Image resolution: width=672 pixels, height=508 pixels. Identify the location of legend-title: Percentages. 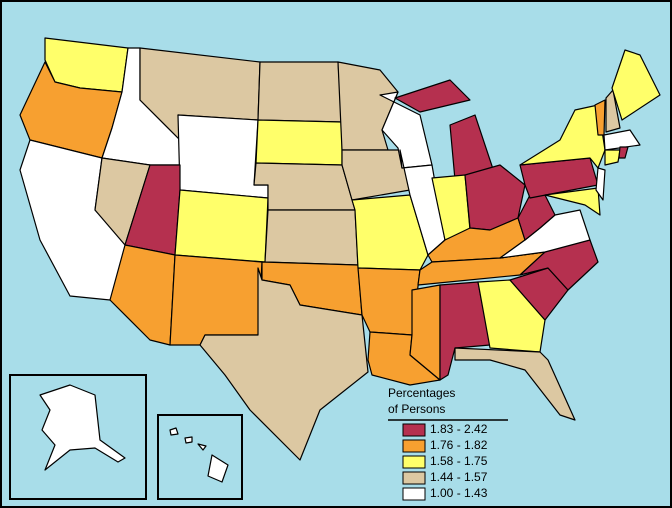
(421, 393).